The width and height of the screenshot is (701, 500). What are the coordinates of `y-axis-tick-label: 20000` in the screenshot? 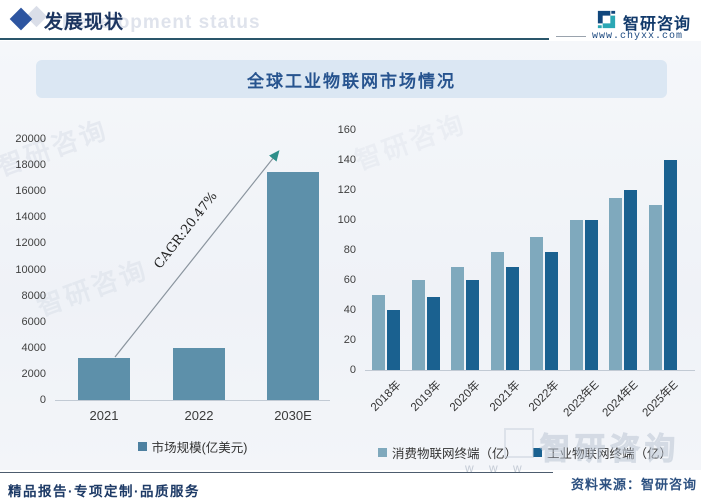 It's located at (30, 139).